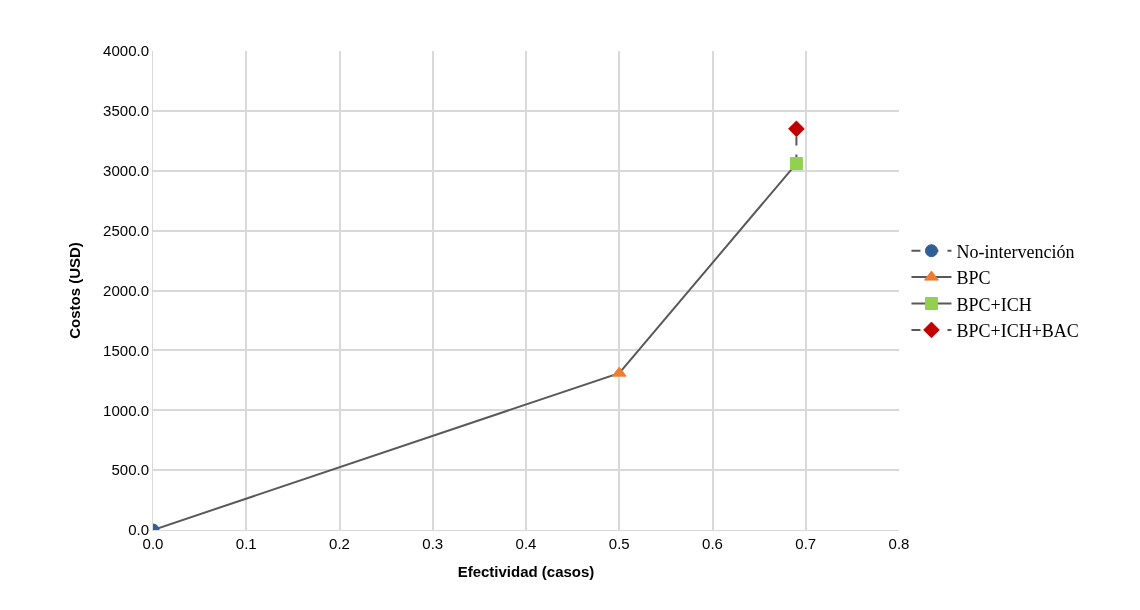  Describe the element at coordinates (526, 543) in the screenshot. I see `x-tick-label: 0.4` at that location.